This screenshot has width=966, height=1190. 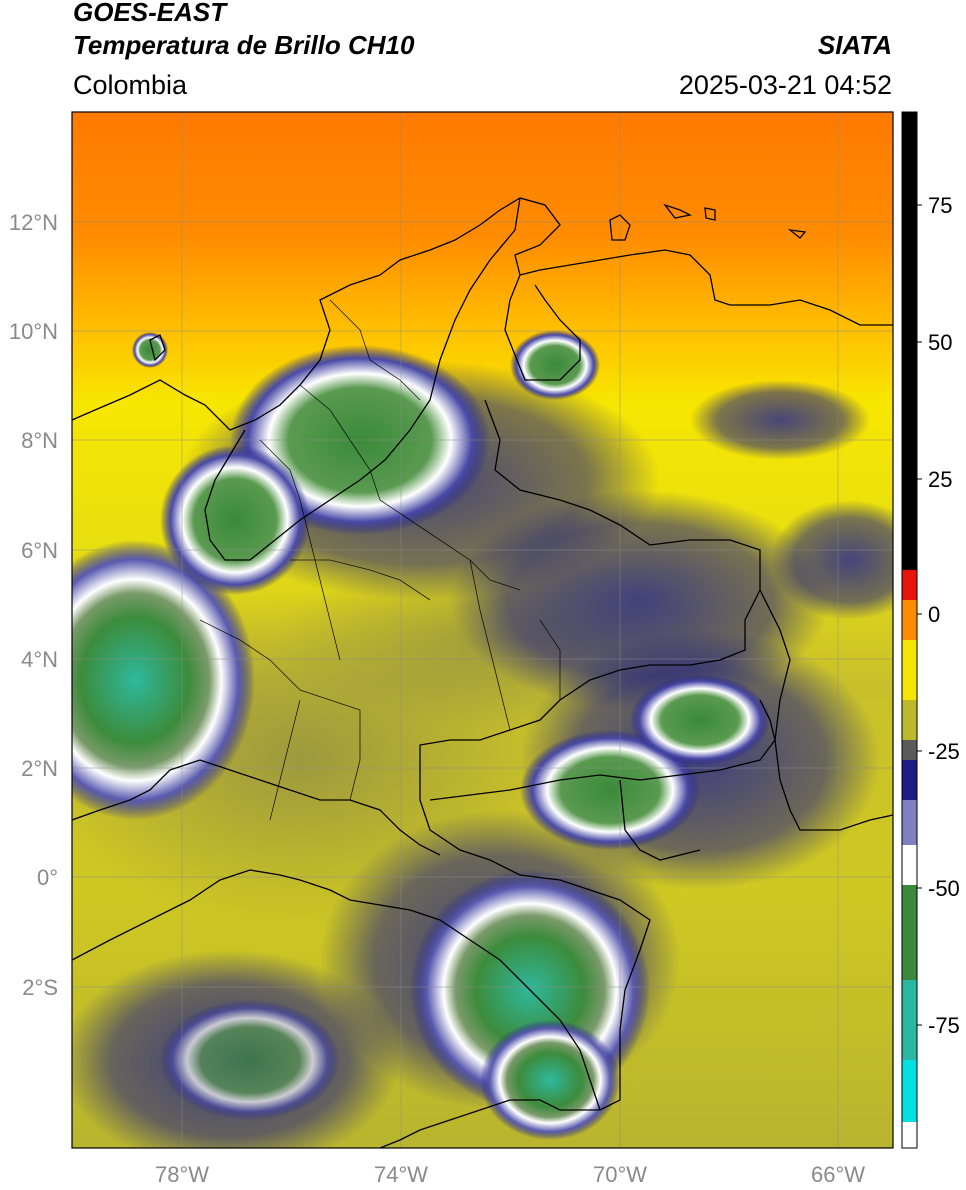 I want to click on colorbar-min-band, so click(x=909, y=1135).